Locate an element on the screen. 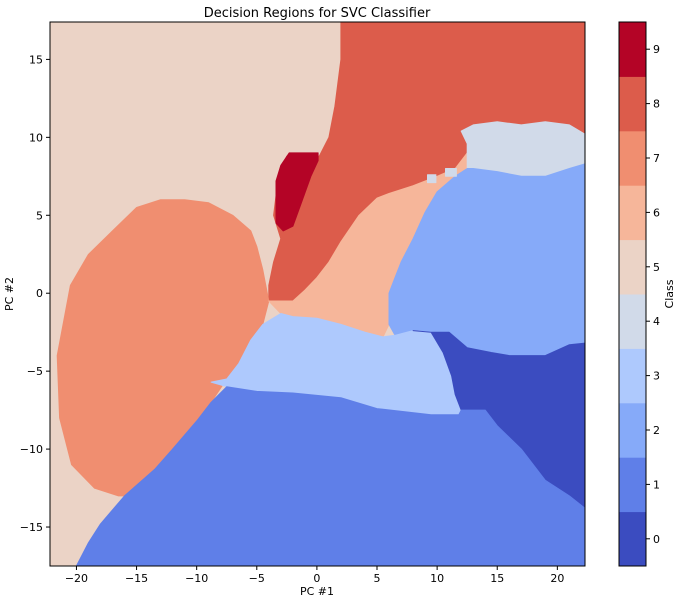 This screenshot has height=604, width=686. colorbar-tick-label: 3 is located at coordinates (656, 376).